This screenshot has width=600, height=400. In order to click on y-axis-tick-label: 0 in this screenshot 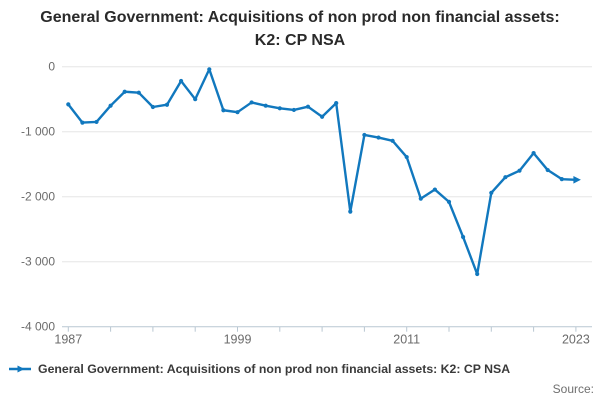, I will do `click(51, 67)`.